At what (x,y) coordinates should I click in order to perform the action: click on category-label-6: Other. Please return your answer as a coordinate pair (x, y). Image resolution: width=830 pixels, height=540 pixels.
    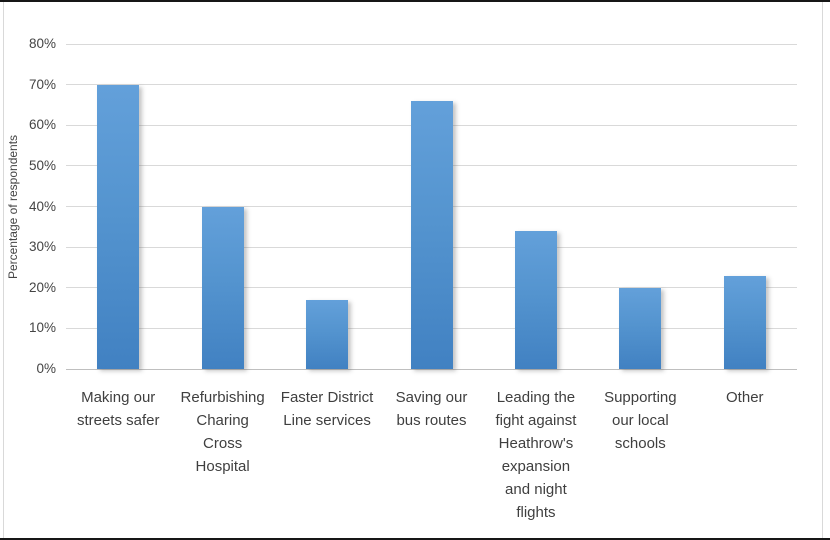
    Looking at the image, I should click on (745, 397).